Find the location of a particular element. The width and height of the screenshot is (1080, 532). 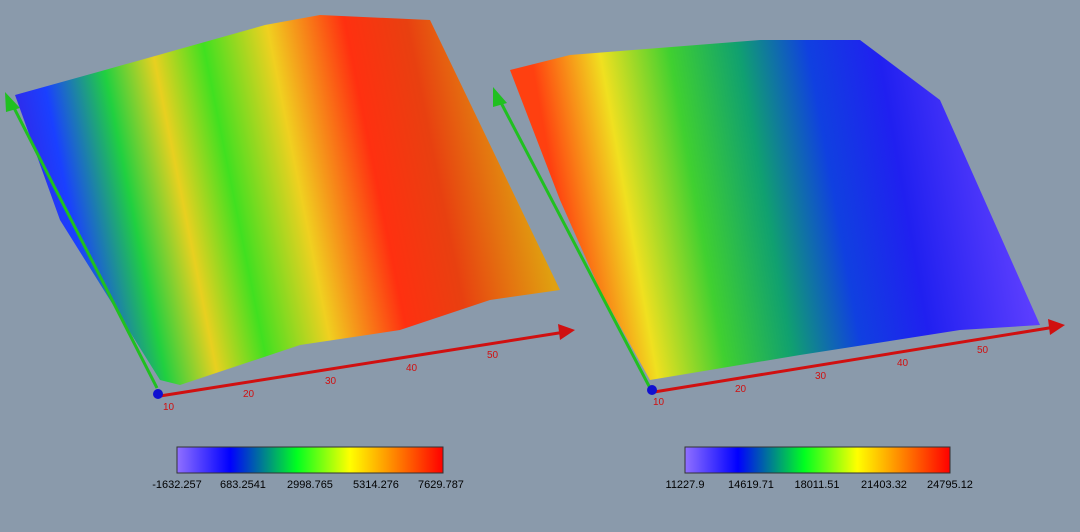

colorbar-label: 18011.51 is located at coordinates (816, 485).